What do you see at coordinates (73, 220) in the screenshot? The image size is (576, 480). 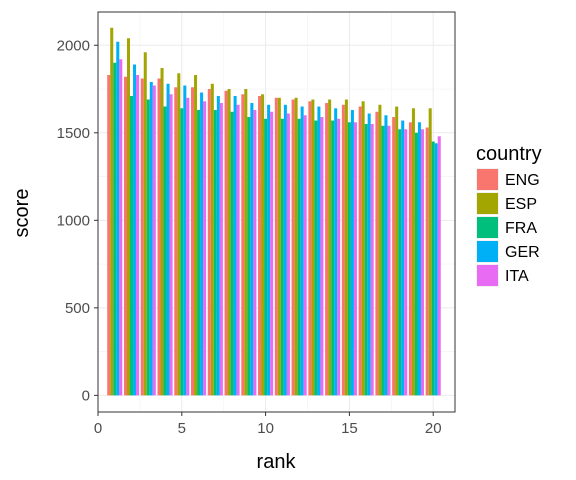 I see `y-tick-label: 1000` at bounding box center [73, 220].